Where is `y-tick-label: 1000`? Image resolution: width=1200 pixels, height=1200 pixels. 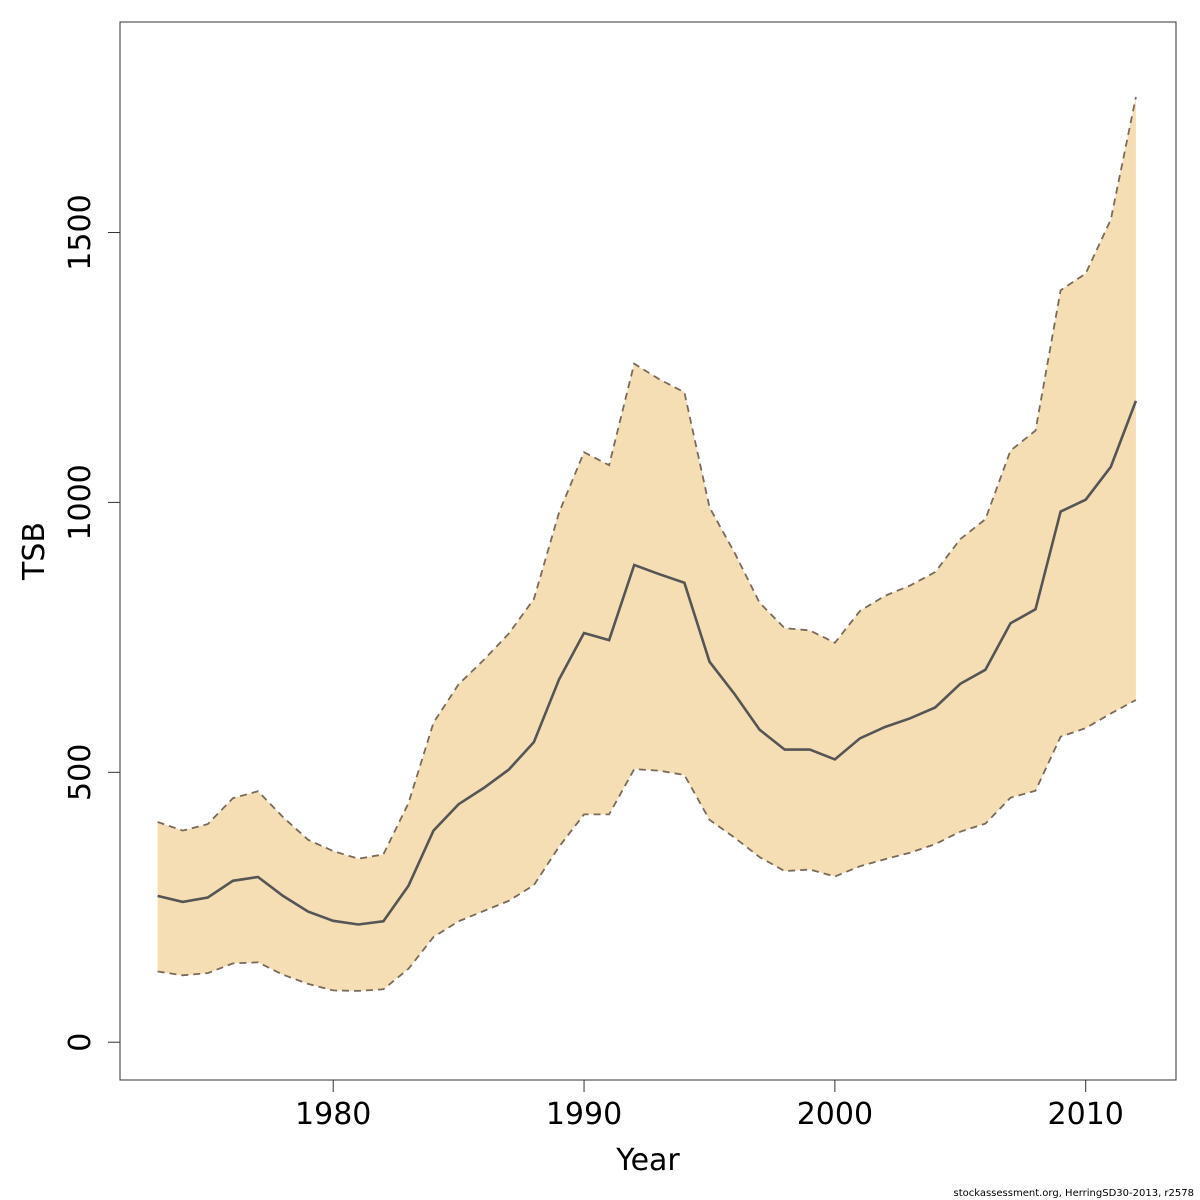 y-tick-label: 1000 is located at coordinates (80, 502).